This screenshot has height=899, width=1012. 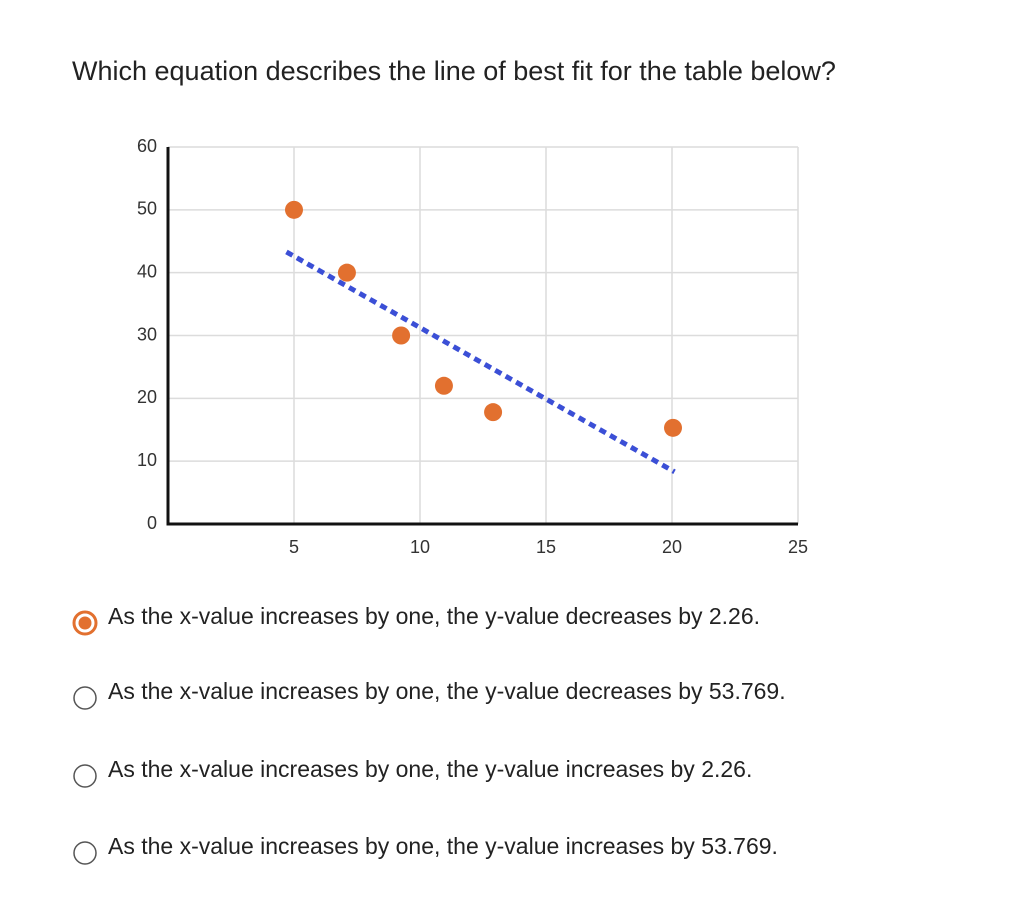 I want to click on x-tick-label: 20, so click(x=672, y=547).